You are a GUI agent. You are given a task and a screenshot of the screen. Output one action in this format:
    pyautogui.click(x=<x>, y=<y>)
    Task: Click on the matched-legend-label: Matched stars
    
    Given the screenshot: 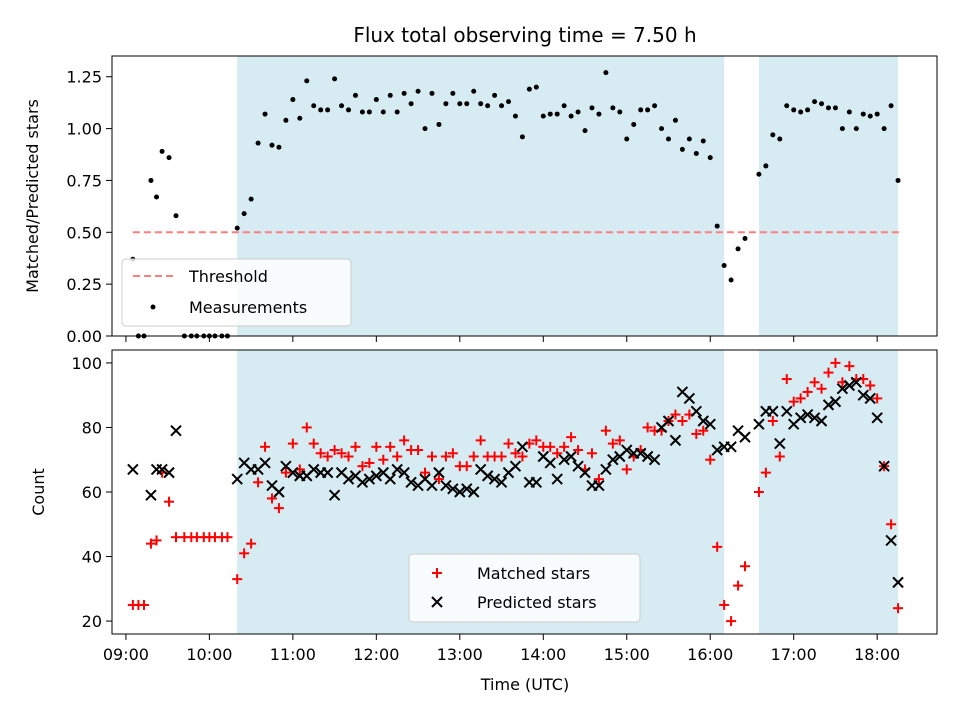 What is the action you would take?
    pyautogui.click(x=533, y=573)
    